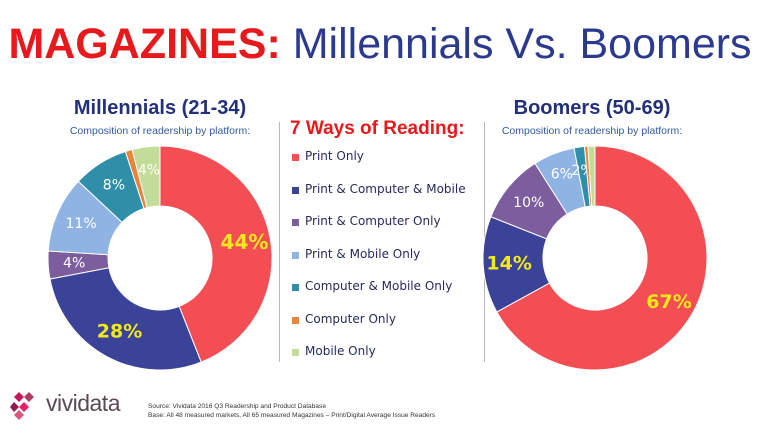 The image size is (760, 428). What do you see at coordinates (83, 403) in the screenshot?
I see `vividata-logo-text: vividata` at bounding box center [83, 403].